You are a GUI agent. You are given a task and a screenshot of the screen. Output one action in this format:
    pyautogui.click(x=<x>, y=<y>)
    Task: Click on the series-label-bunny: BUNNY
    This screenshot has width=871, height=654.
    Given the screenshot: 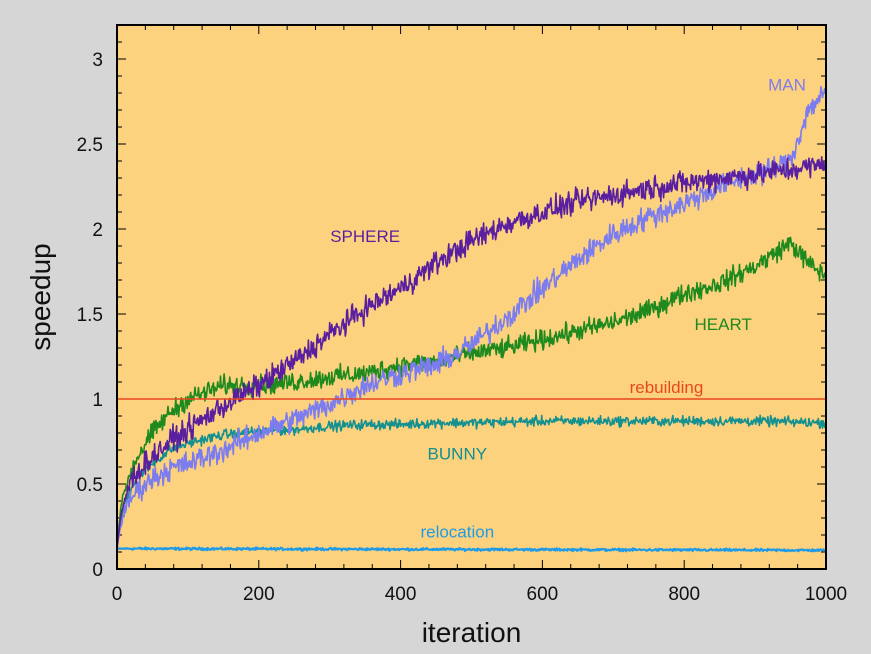 What is the action you would take?
    pyautogui.click(x=458, y=453)
    